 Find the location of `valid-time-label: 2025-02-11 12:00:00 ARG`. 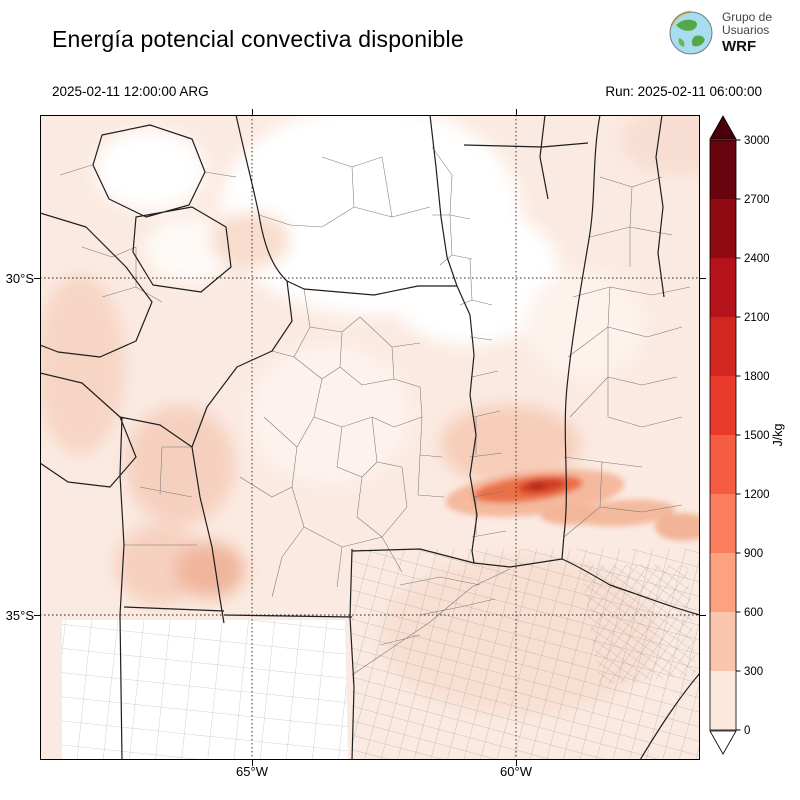

valid-time-label: 2025-02-11 12:00:00 ARG is located at coordinates (130, 91).